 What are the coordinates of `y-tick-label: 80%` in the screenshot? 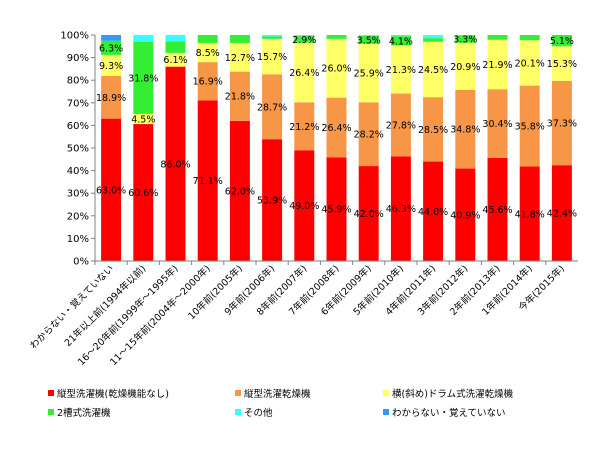 It's located at (78, 81).